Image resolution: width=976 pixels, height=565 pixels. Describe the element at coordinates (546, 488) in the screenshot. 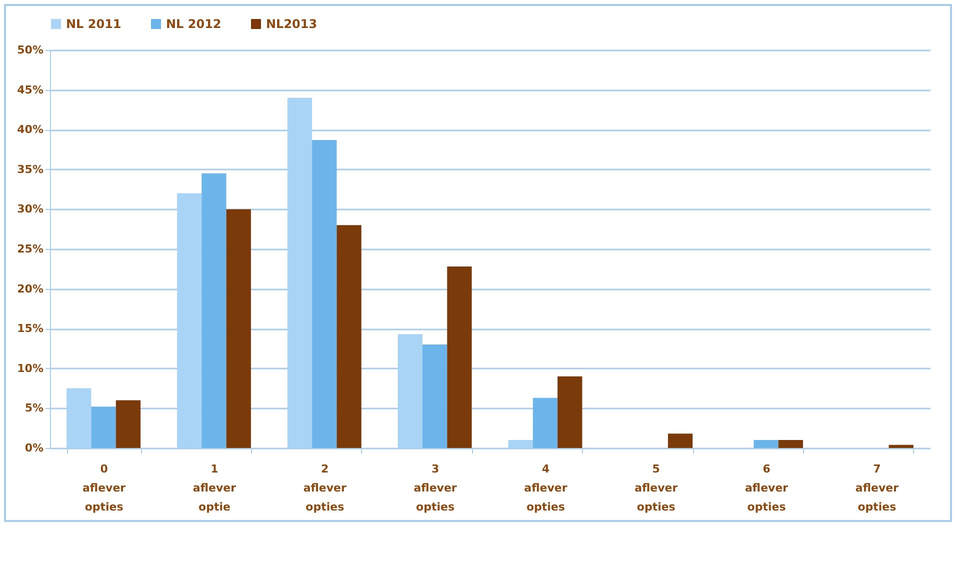

I see `x-tick-label: 4 aflever opties` at that location.